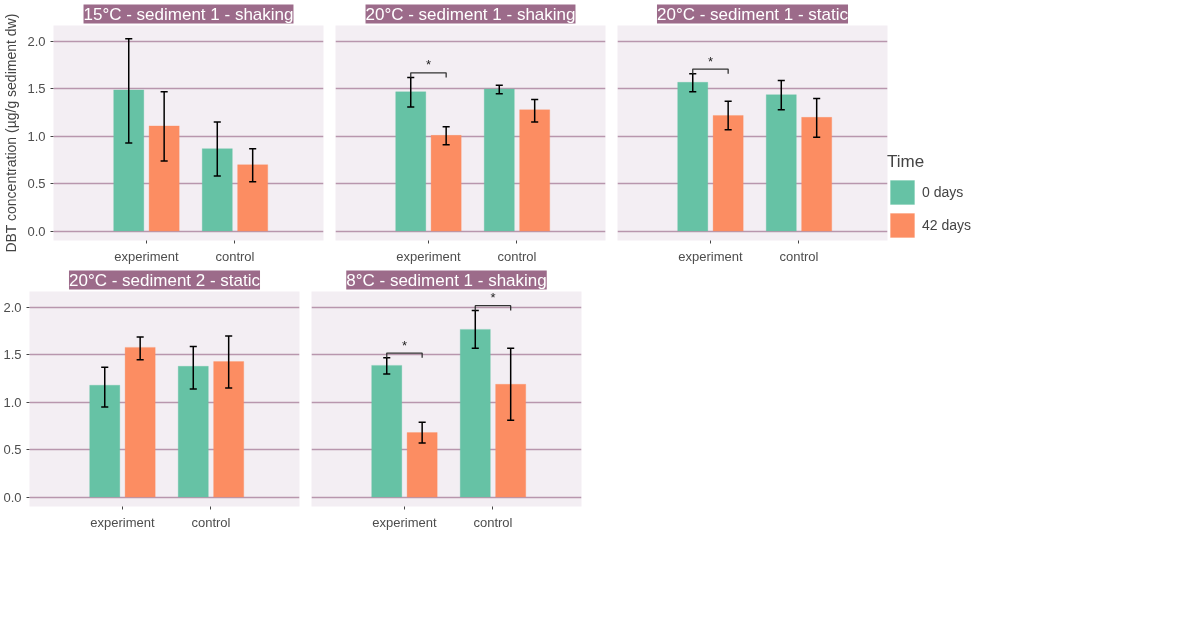 The width and height of the screenshot is (1204, 628). What do you see at coordinates (470, 14) in the screenshot?
I see `chart-title: 20°C - sediment 1 - shaking` at bounding box center [470, 14].